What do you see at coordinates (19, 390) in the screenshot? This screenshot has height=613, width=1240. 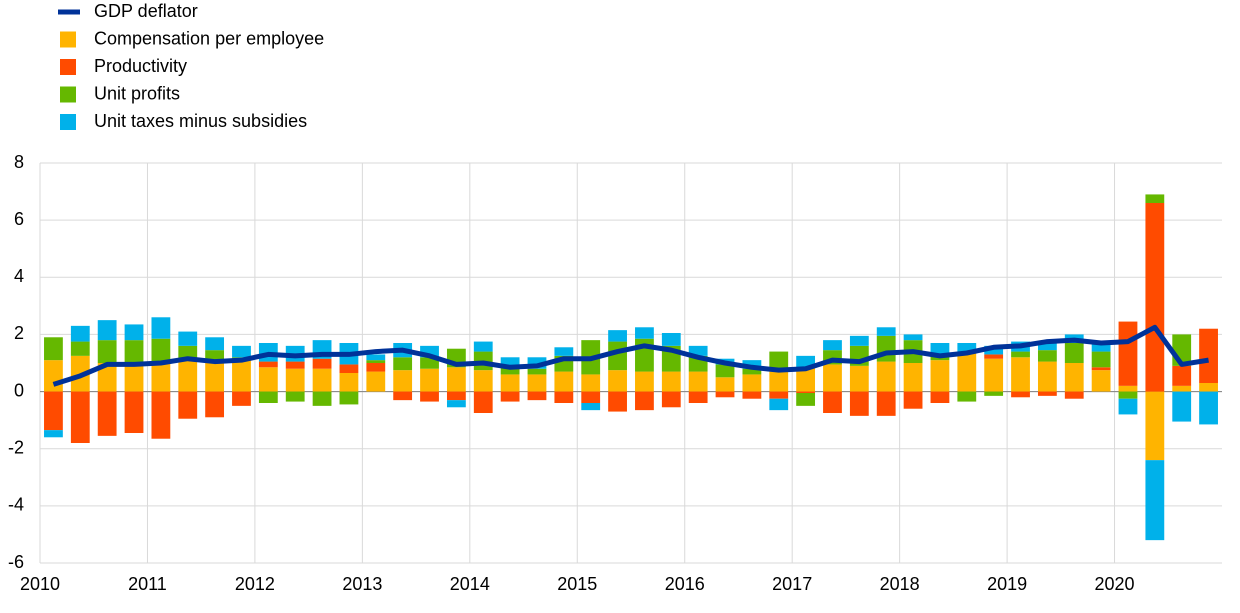 I see `y-tick-label: 0` at bounding box center [19, 390].